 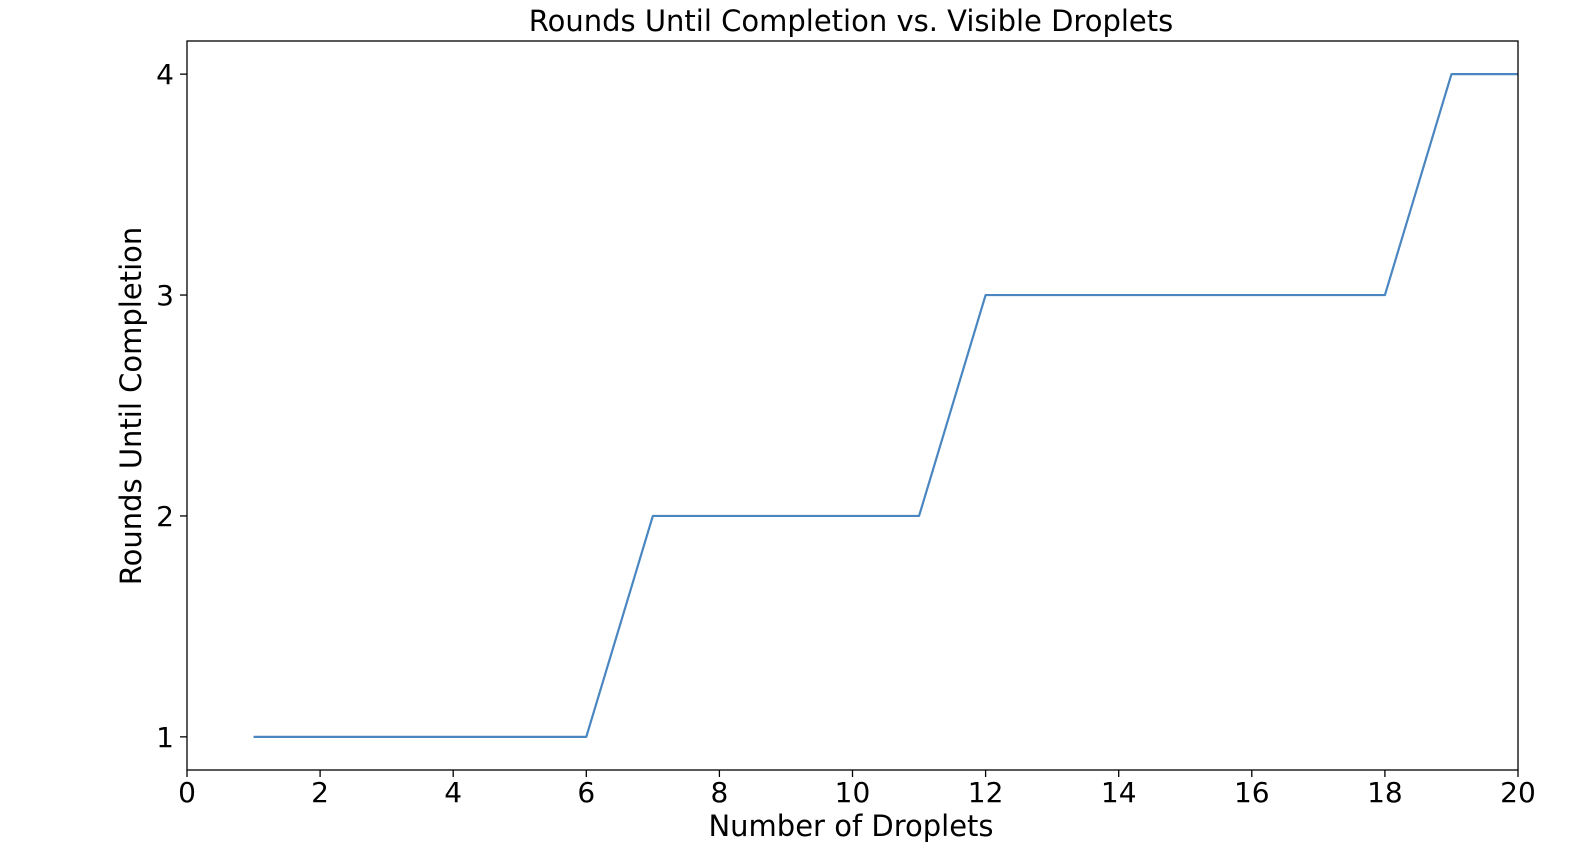 What do you see at coordinates (453, 792) in the screenshot?
I see `x-tick-label: 4` at bounding box center [453, 792].